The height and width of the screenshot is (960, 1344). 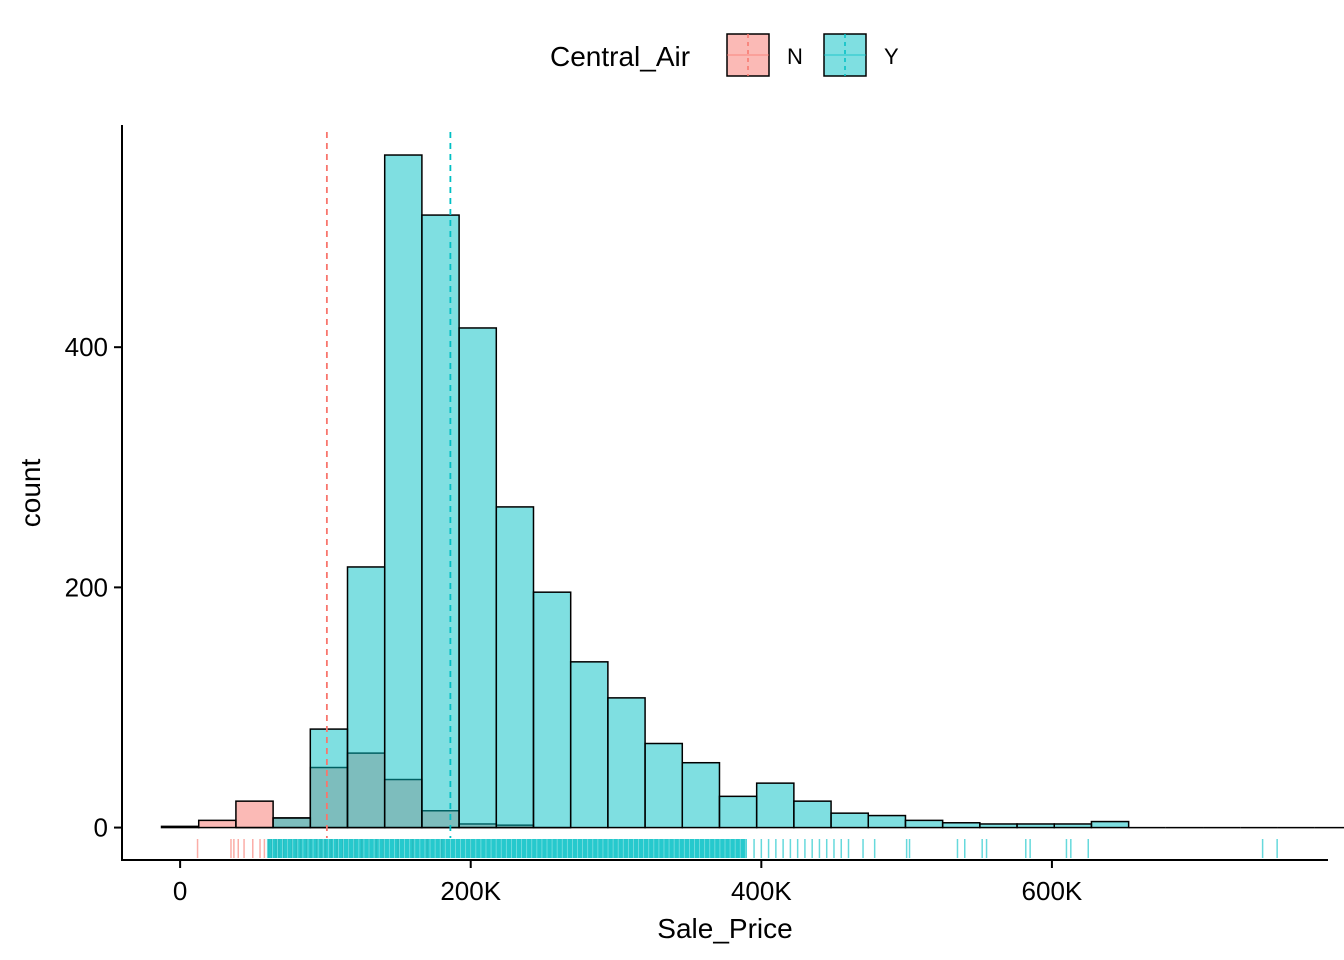 What do you see at coordinates (724, 55) in the screenshot?
I see `legend: Central_Air N Y` at bounding box center [724, 55].